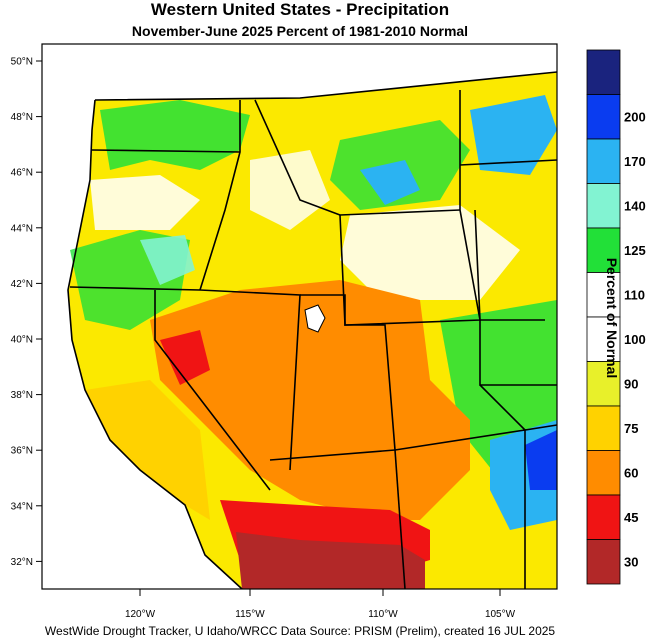 Image resolution: width=670 pixels, height=639 pixels. Describe the element at coordinates (22, 117) in the screenshot. I see `lat-label: 48°N` at that location.